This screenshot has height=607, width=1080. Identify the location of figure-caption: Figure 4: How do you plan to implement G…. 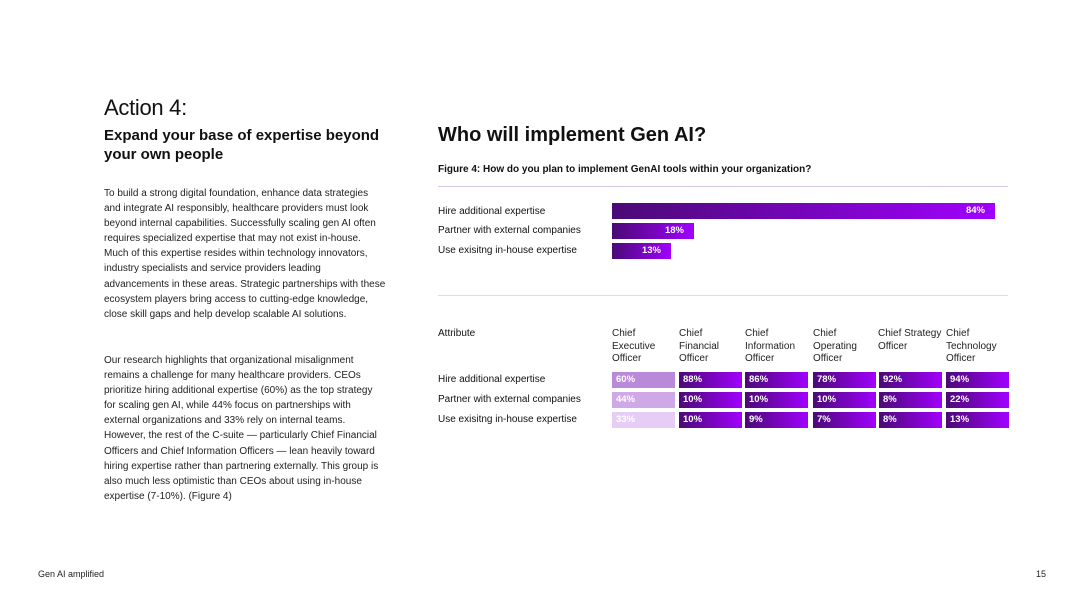
(625, 169).